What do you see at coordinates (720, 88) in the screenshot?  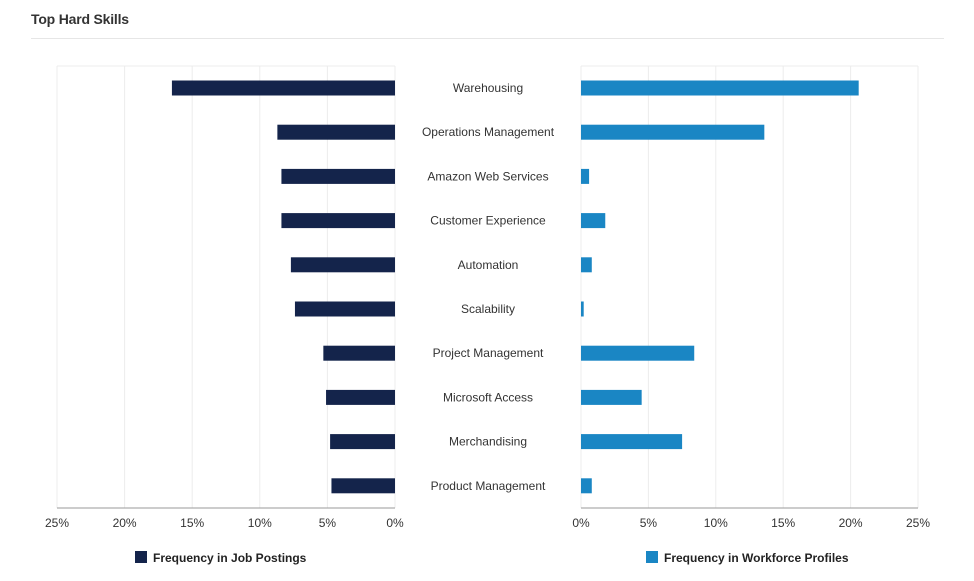 I see `bar-workforce-profiles-warehousing` at bounding box center [720, 88].